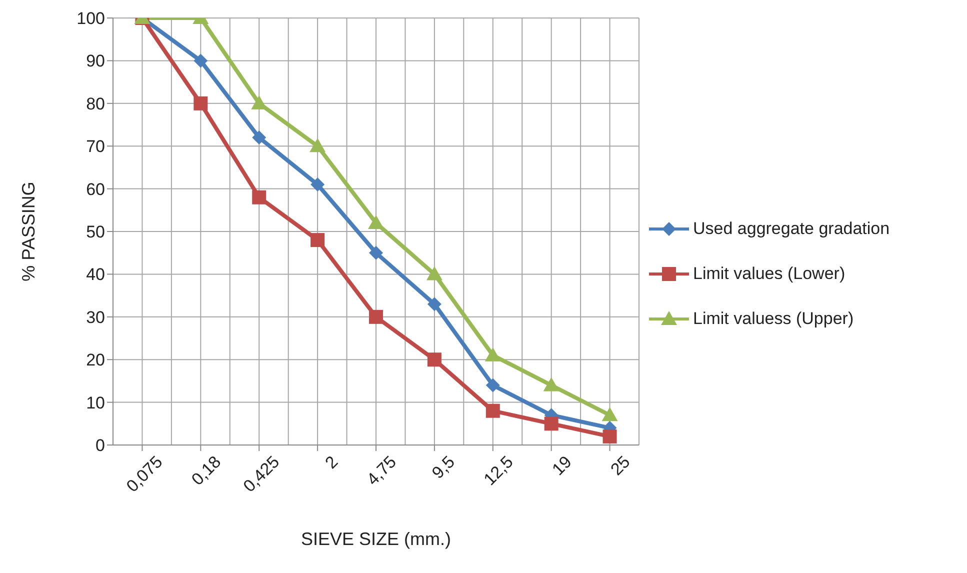  I want to click on y-tick-label: 20, so click(95, 360).